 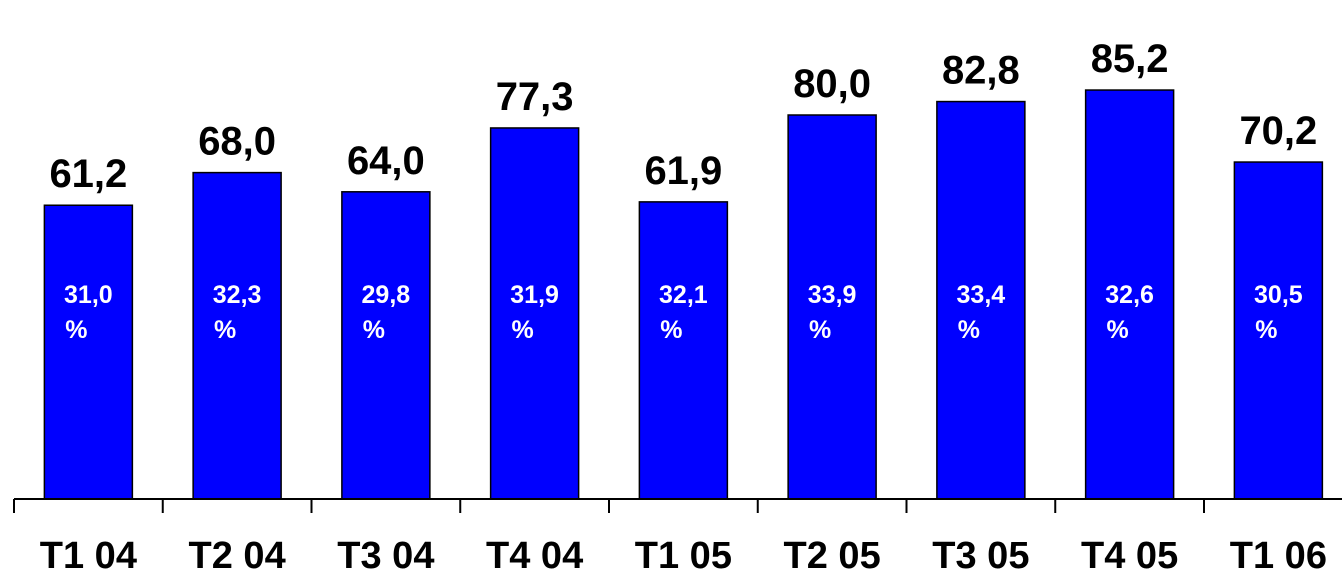 What do you see at coordinates (981, 71) in the screenshot?
I see `bar-value-label: 82,8` at bounding box center [981, 71].